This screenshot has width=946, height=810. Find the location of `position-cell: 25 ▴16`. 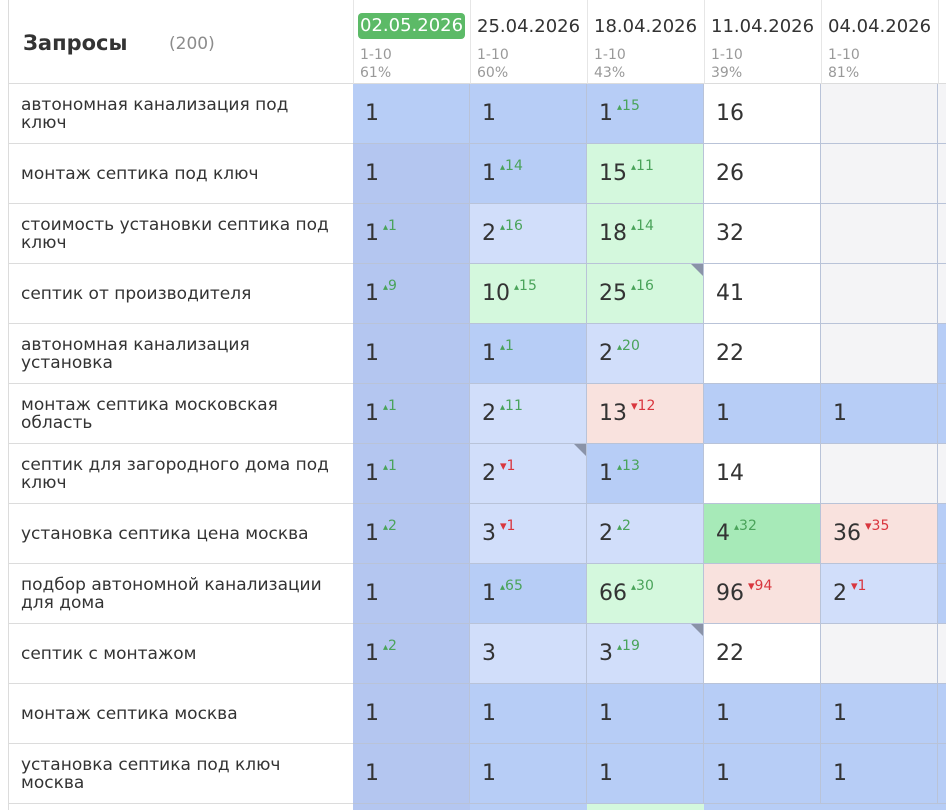

position-cell: 25 ▴16 is located at coordinates (645, 294).